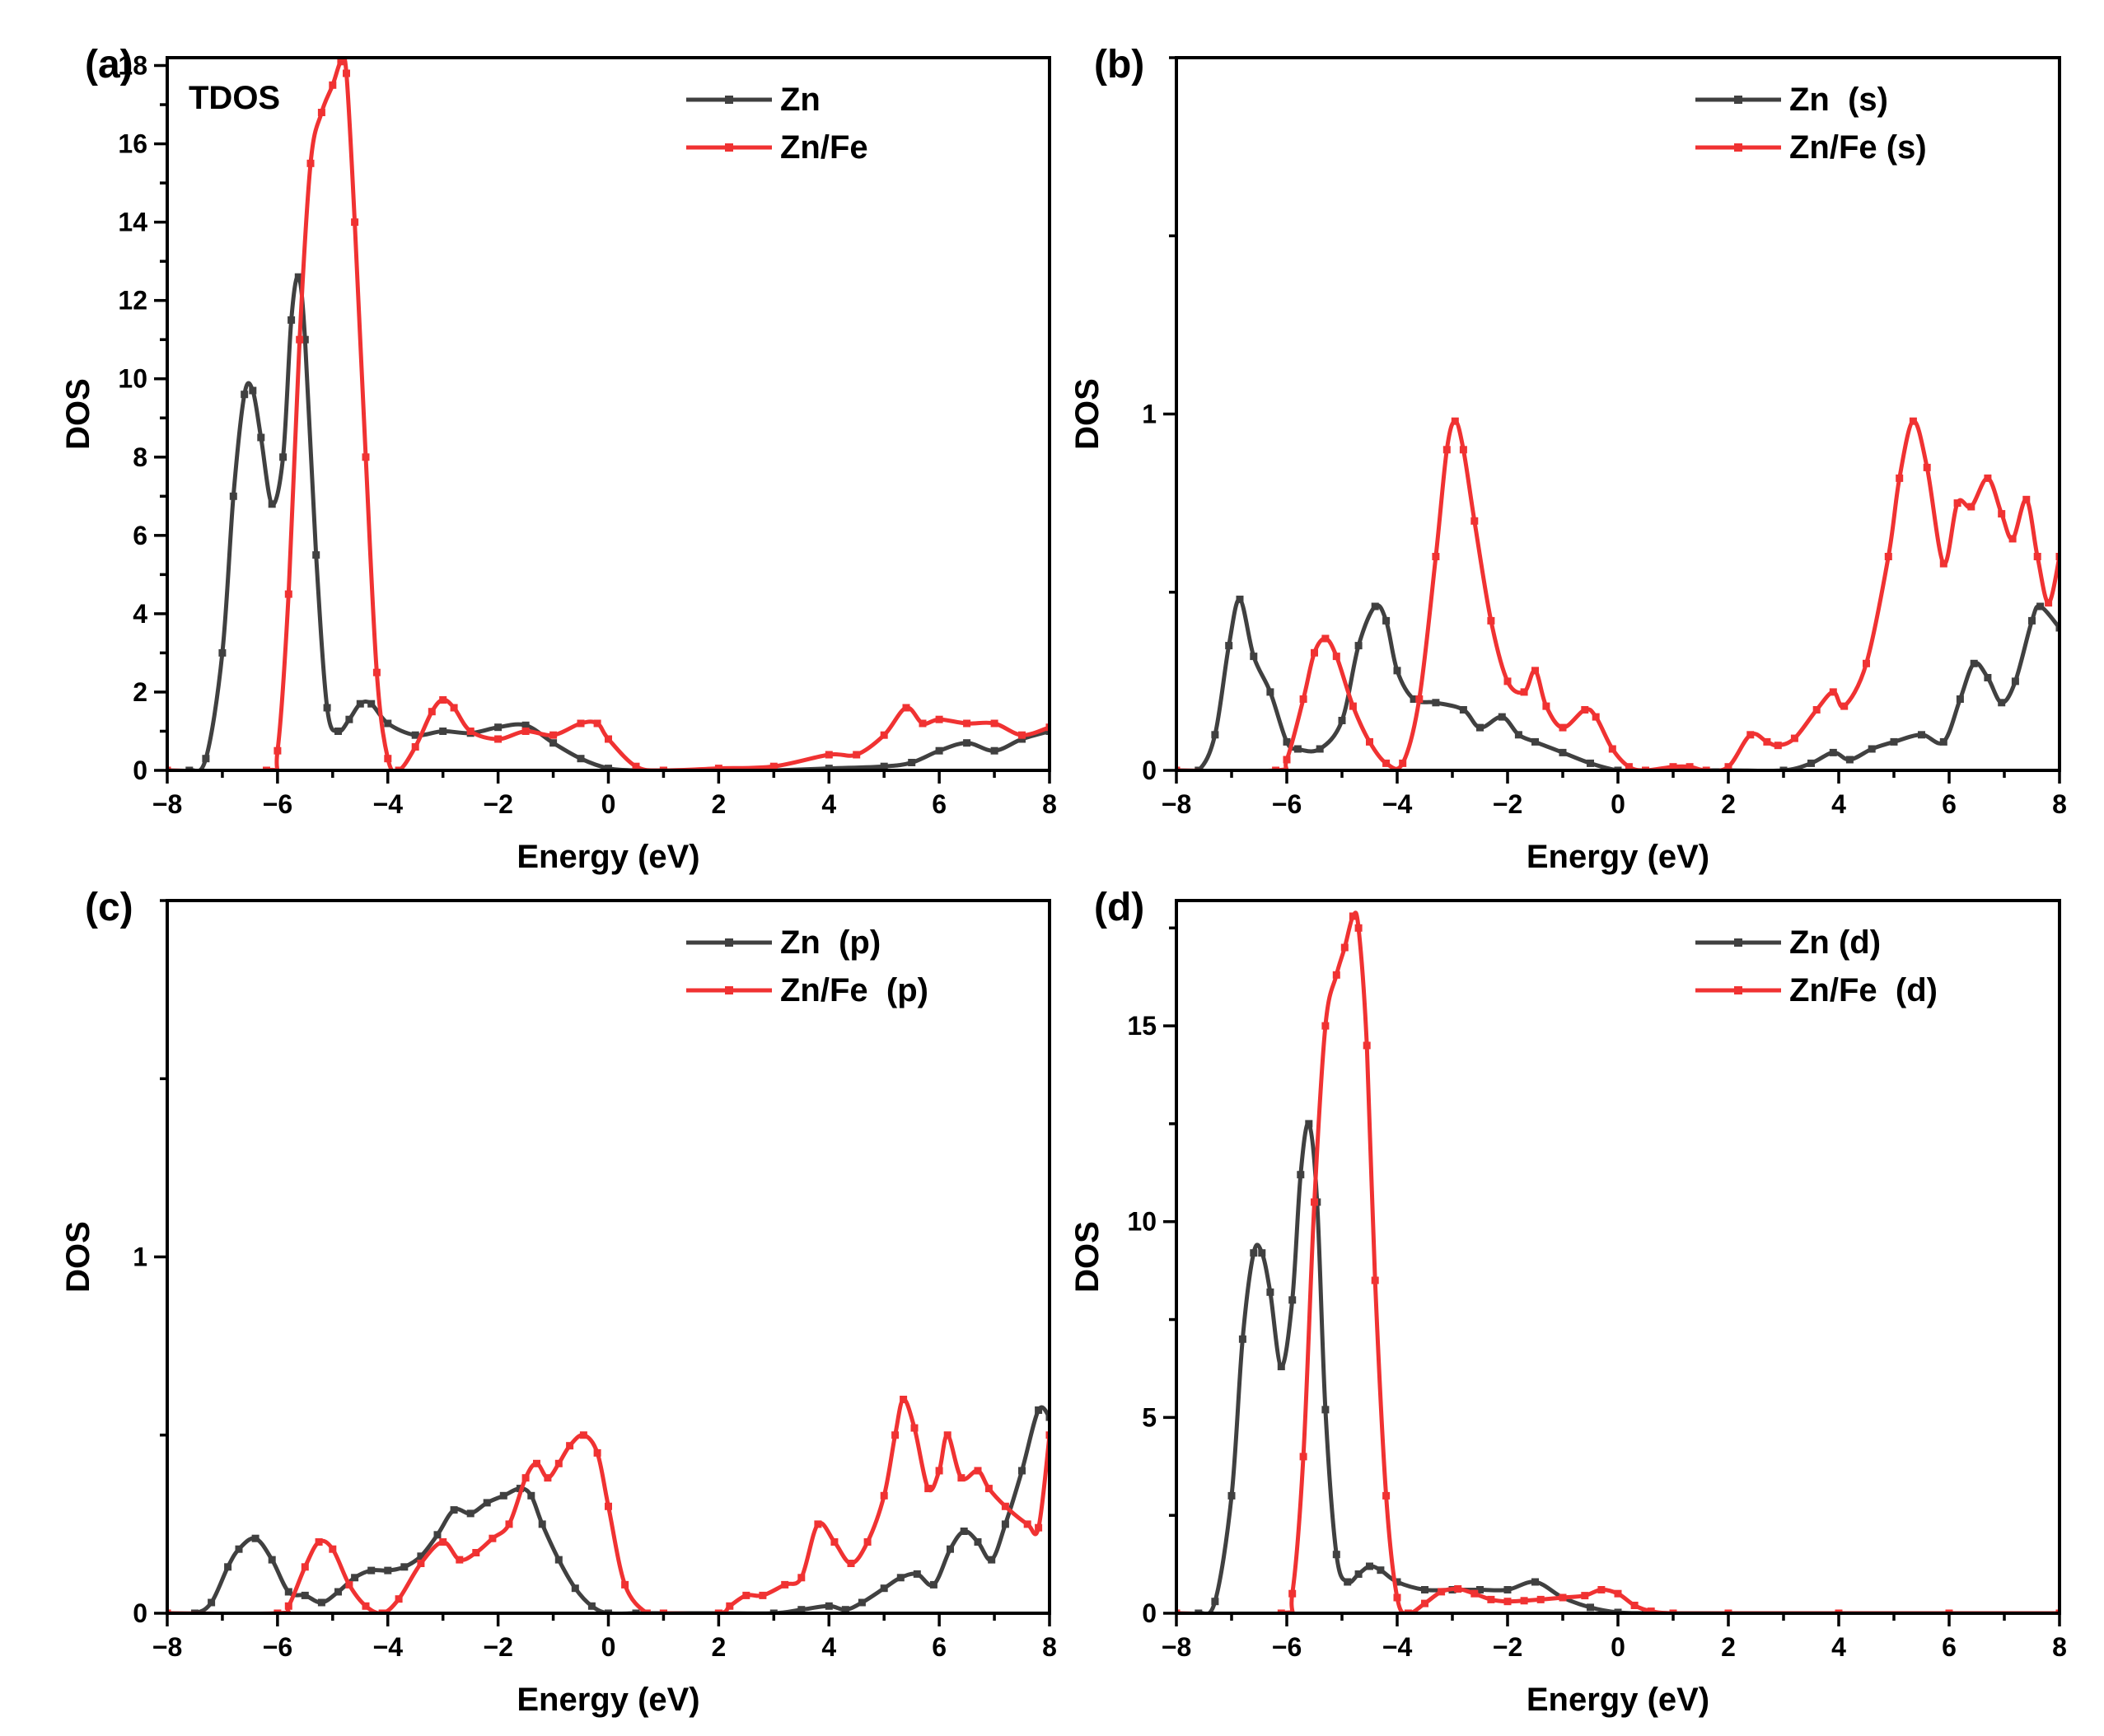 The height and width of the screenshot is (1736, 2104). I want to click on legend-label: Zn (p), so click(830, 942).